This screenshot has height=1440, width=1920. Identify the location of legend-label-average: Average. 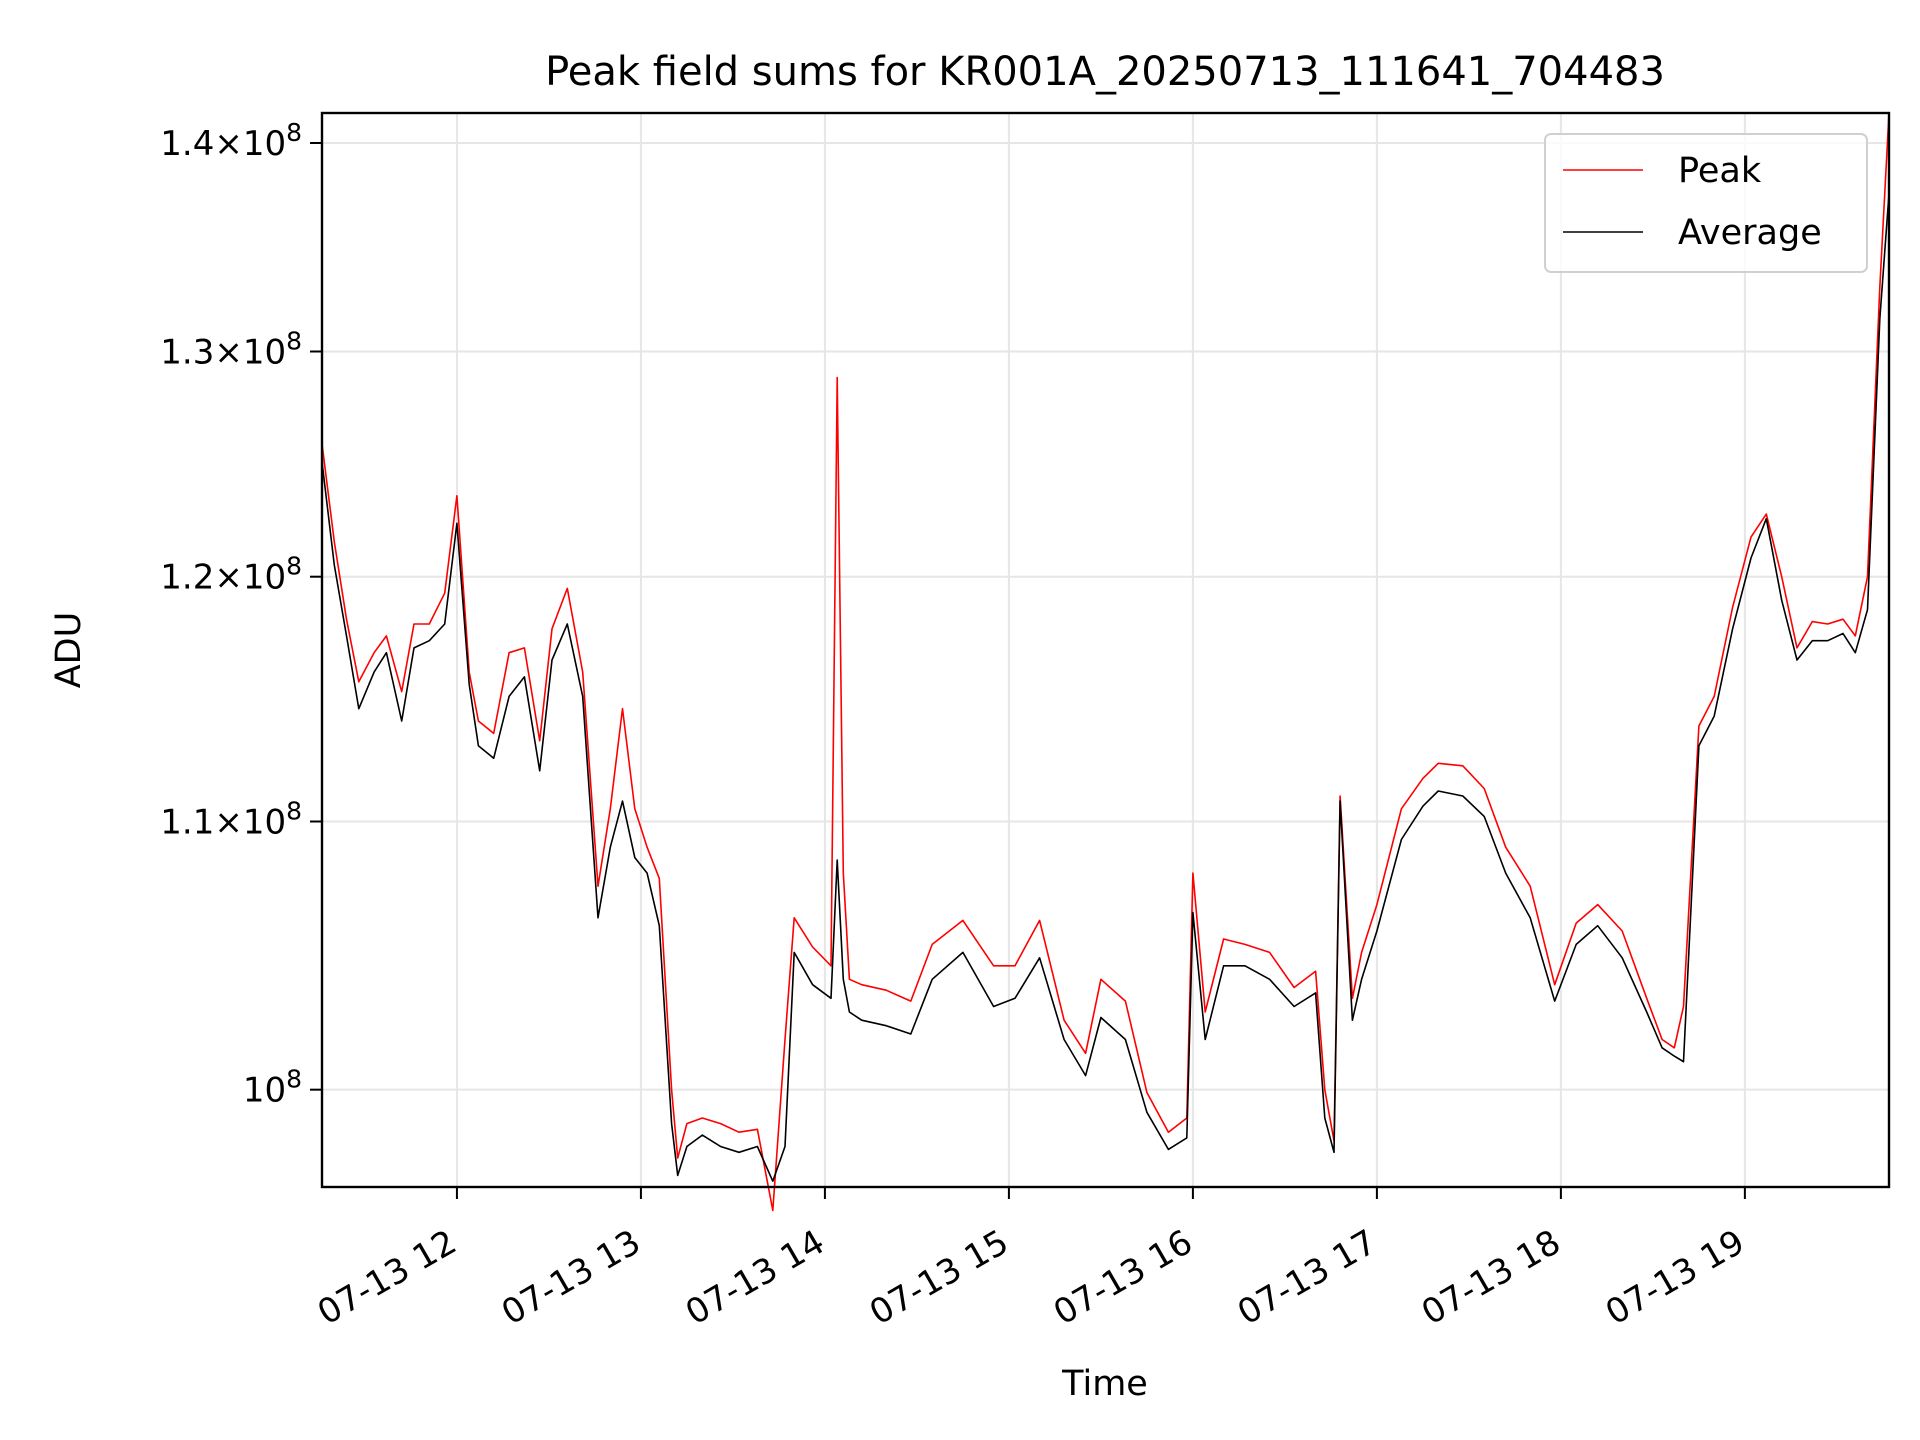
(1750, 233).